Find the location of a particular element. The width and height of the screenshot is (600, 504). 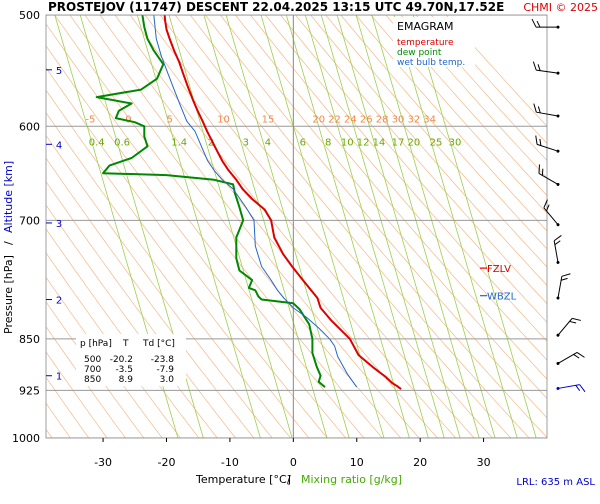

table-row-850-t: 8.9 is located at coordinates (126, 380).